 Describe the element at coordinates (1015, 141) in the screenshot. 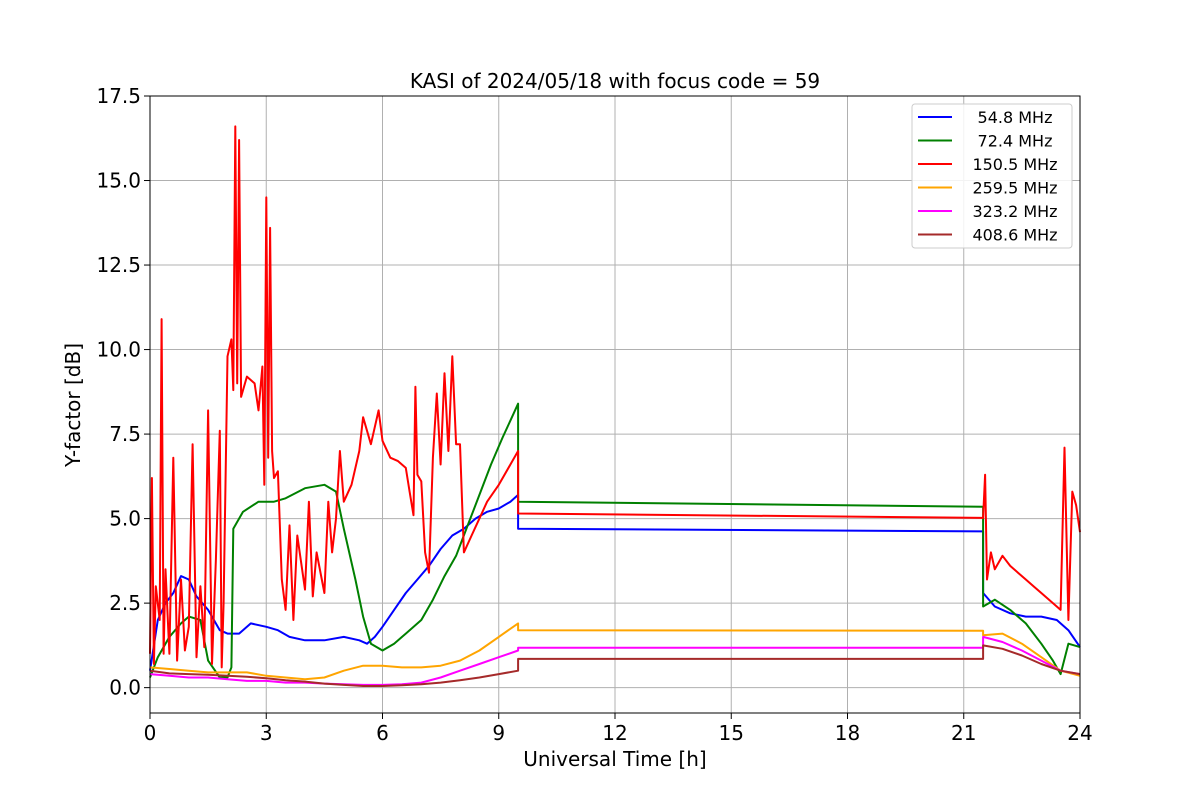

I see `legend-label-1: 72.4 MHz` at that location.